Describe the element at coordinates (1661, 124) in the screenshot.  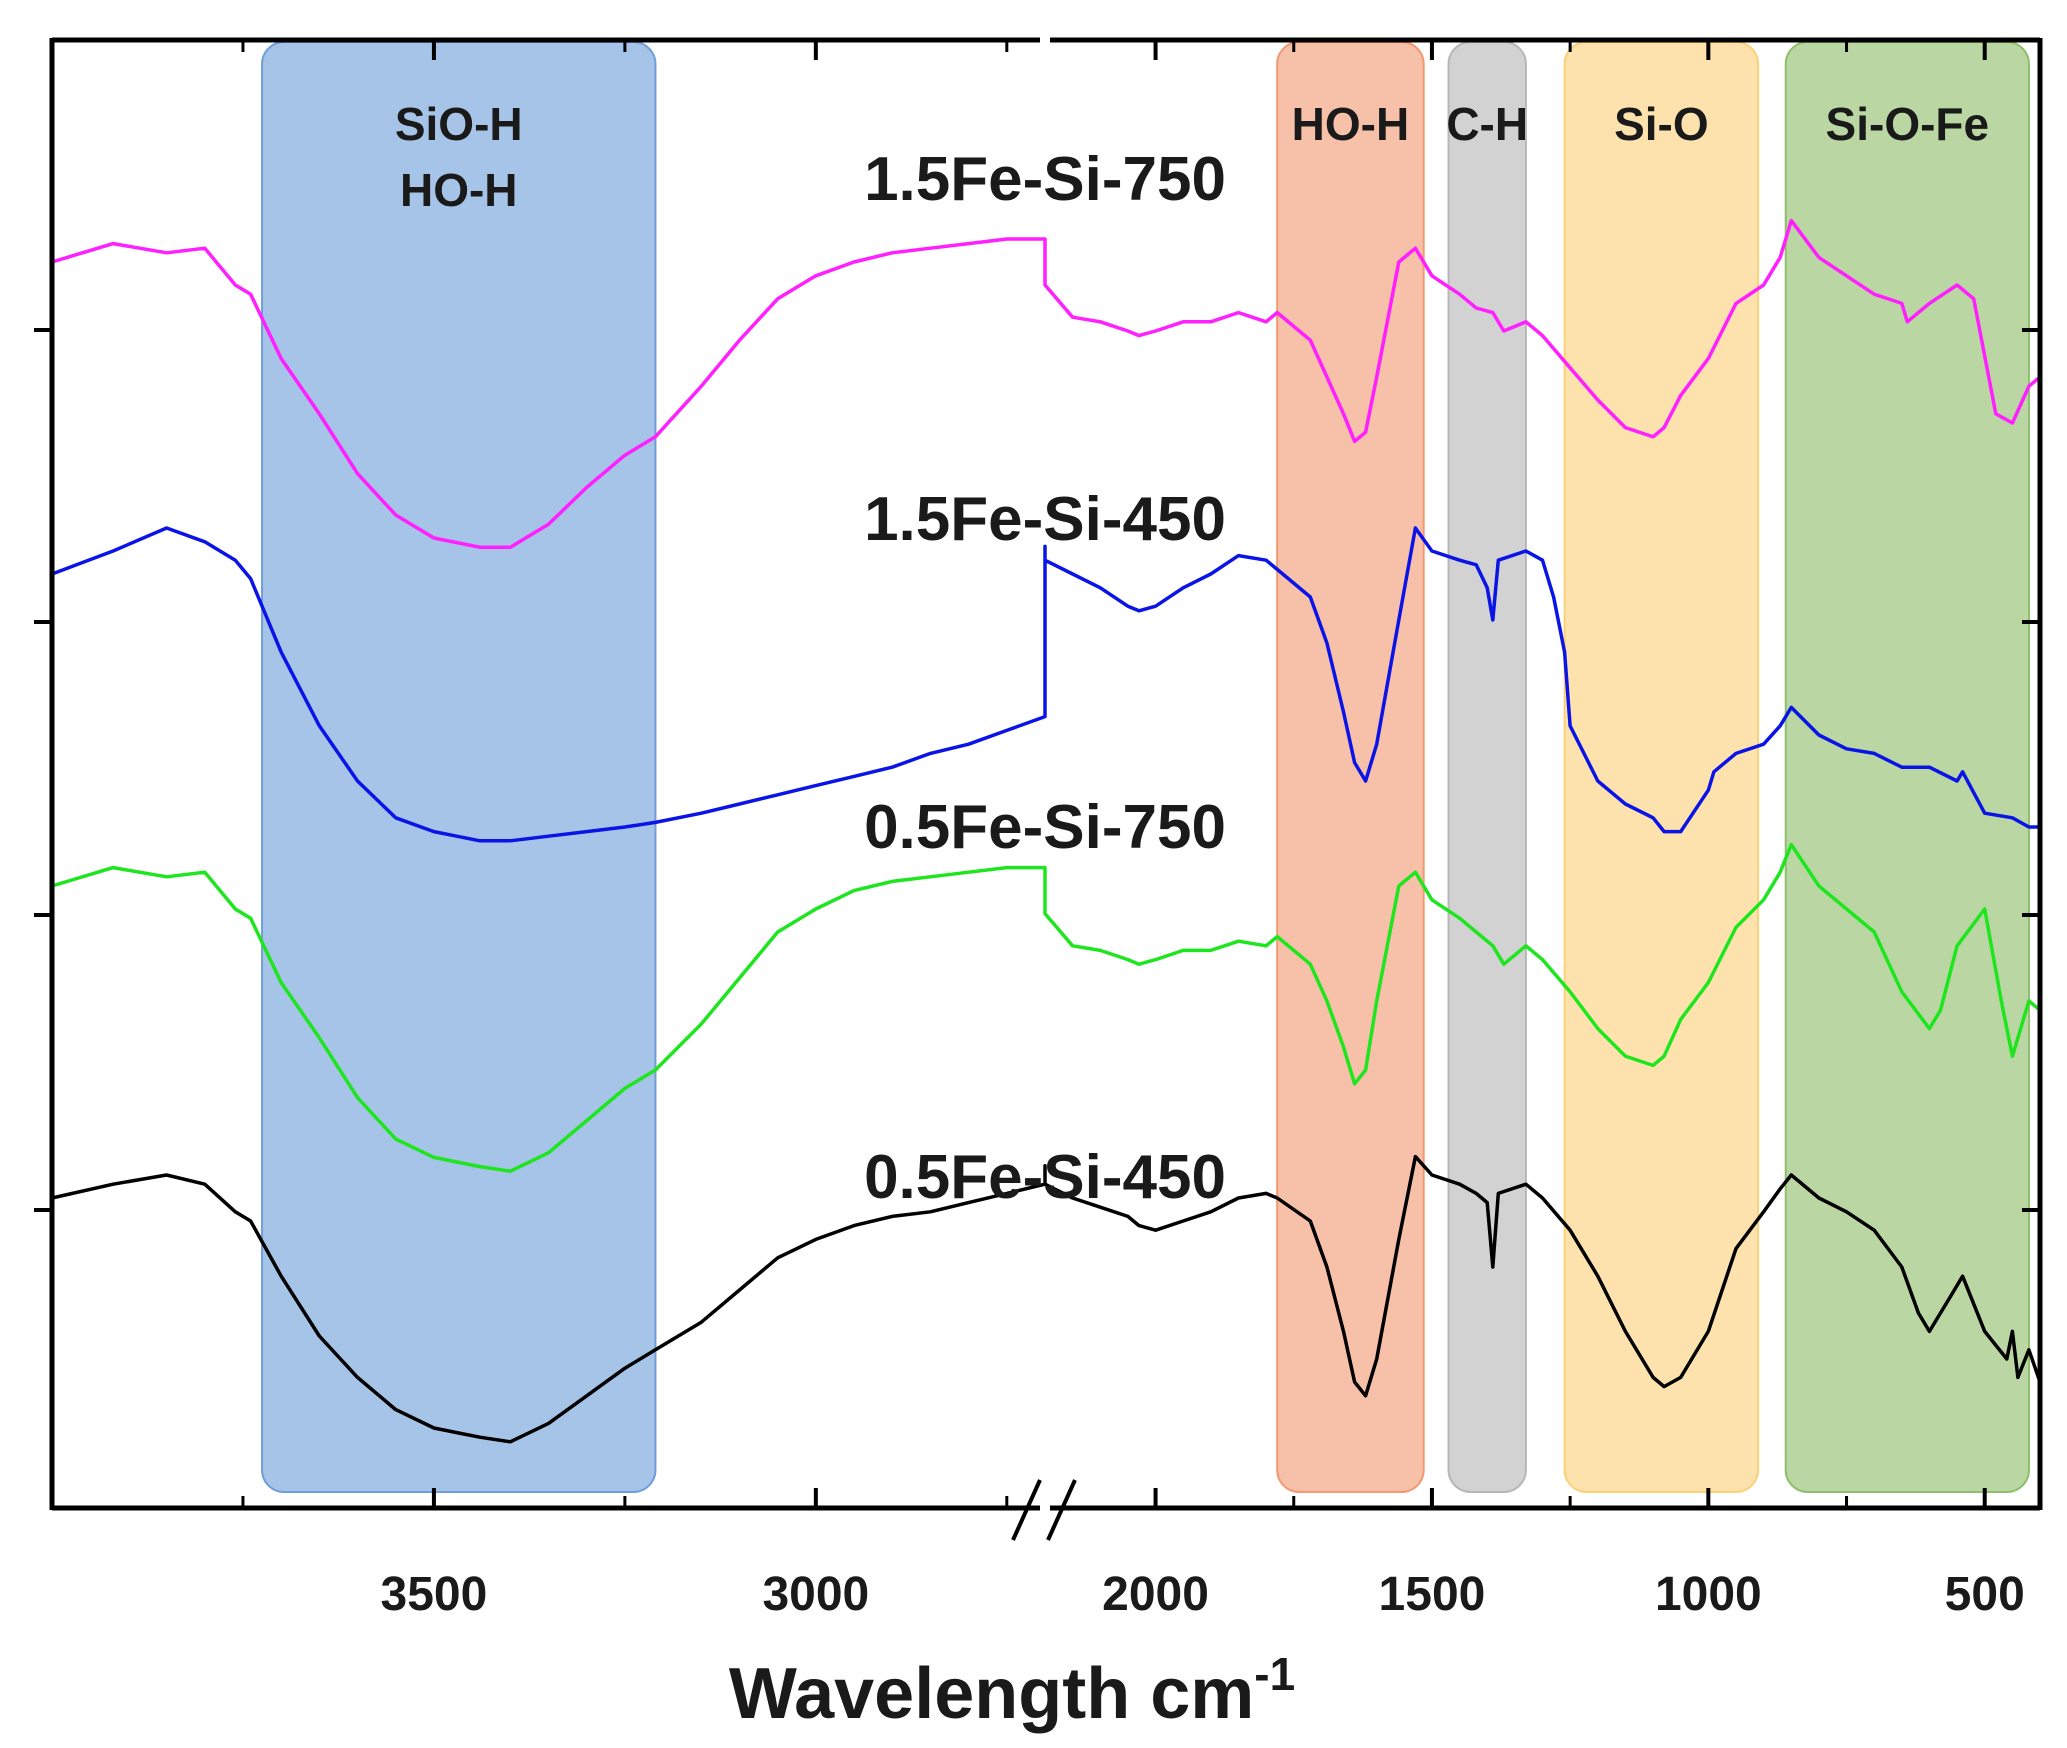
I see `band-label: Si-O` at that location.